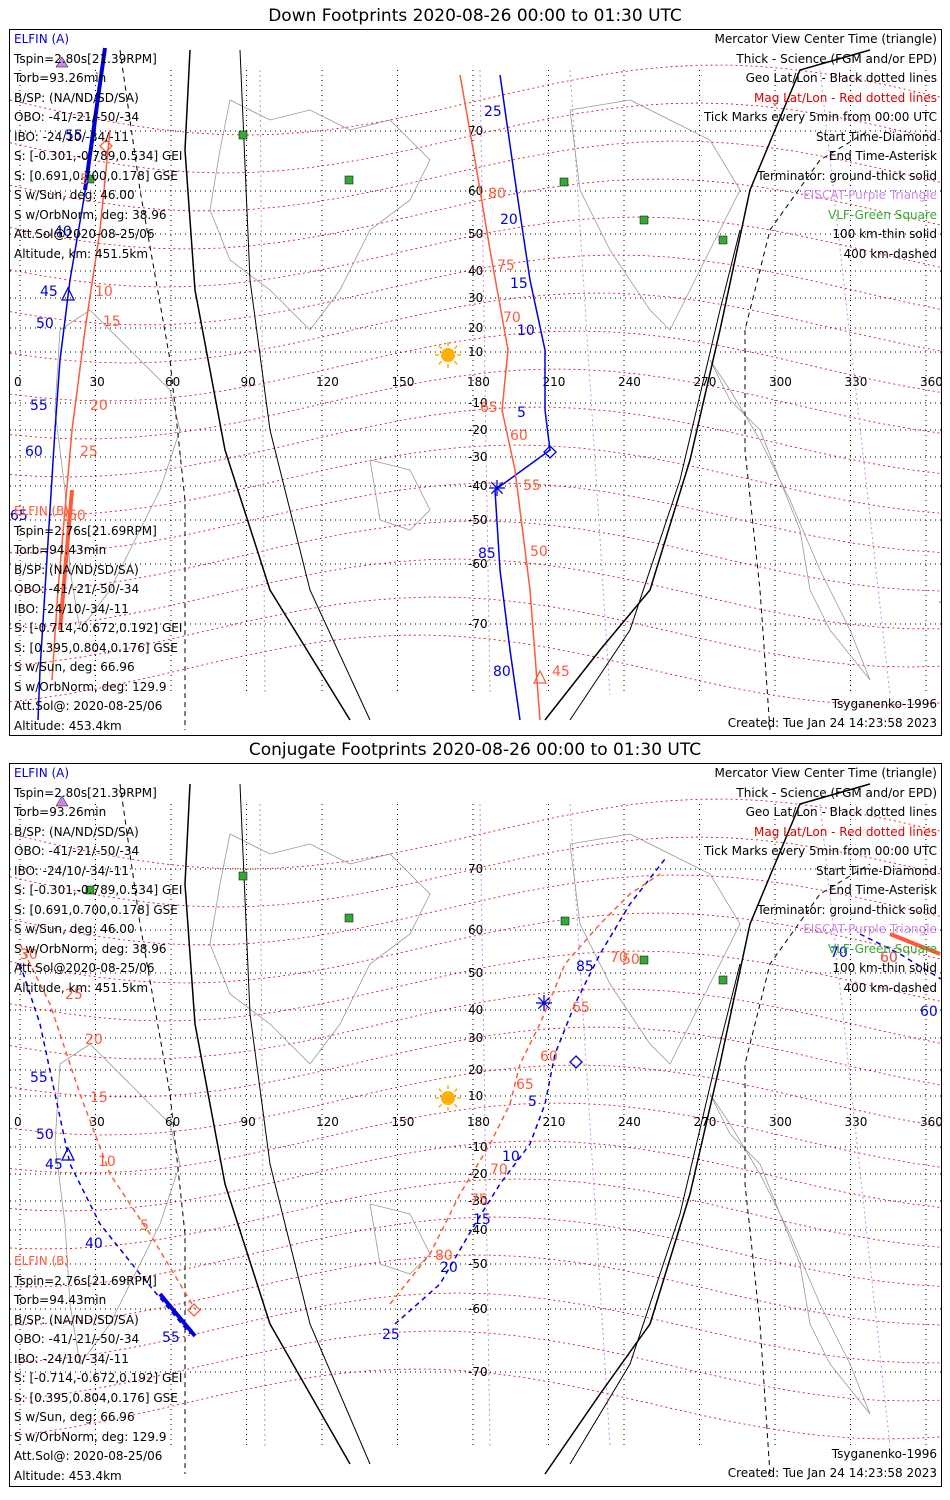 The image size is (950, 1500). What do you see at coordinates (478, 1264) in the screenshot?
I see `lat-tick-label: -50` at bounding box center [478, 1264].